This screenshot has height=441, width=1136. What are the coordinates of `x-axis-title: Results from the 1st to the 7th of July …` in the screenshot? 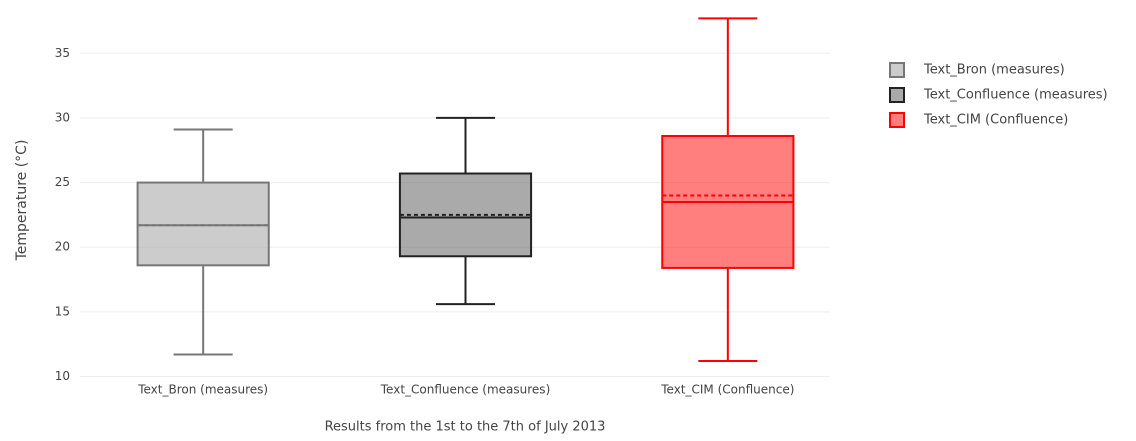 It's located at (465, 427).